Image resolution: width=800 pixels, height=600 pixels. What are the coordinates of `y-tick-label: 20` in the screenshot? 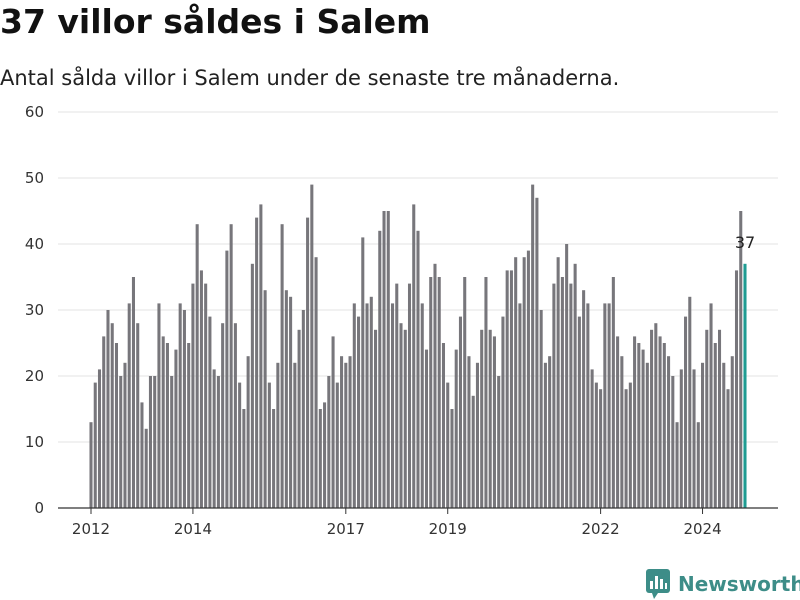 It's located at (34, 376).